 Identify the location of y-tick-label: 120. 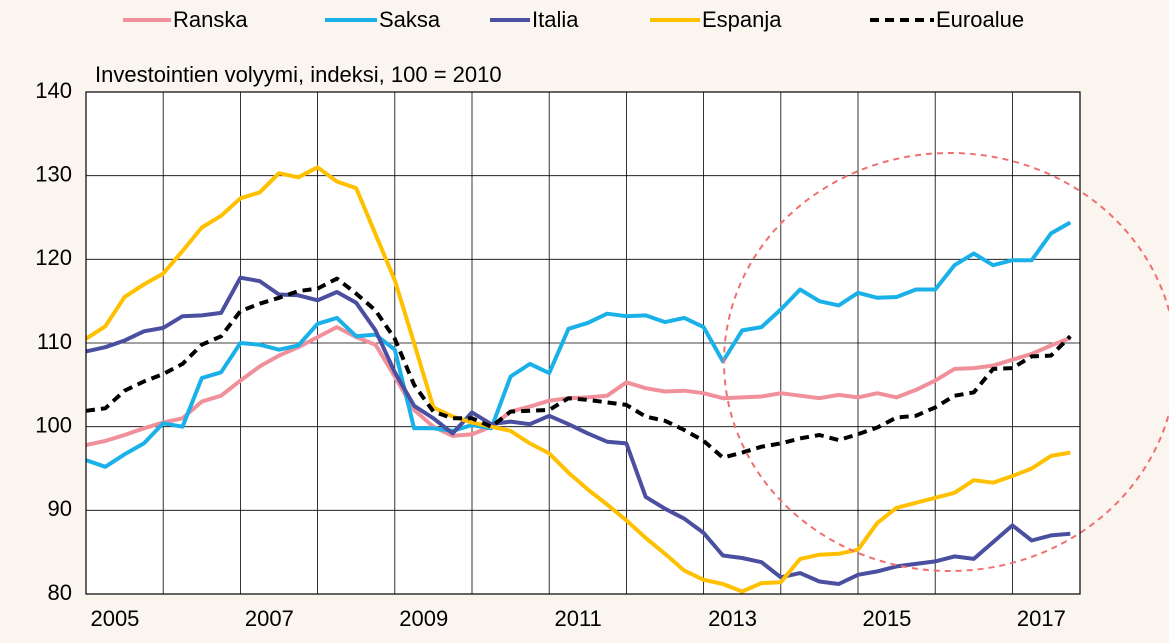
(53, 257).